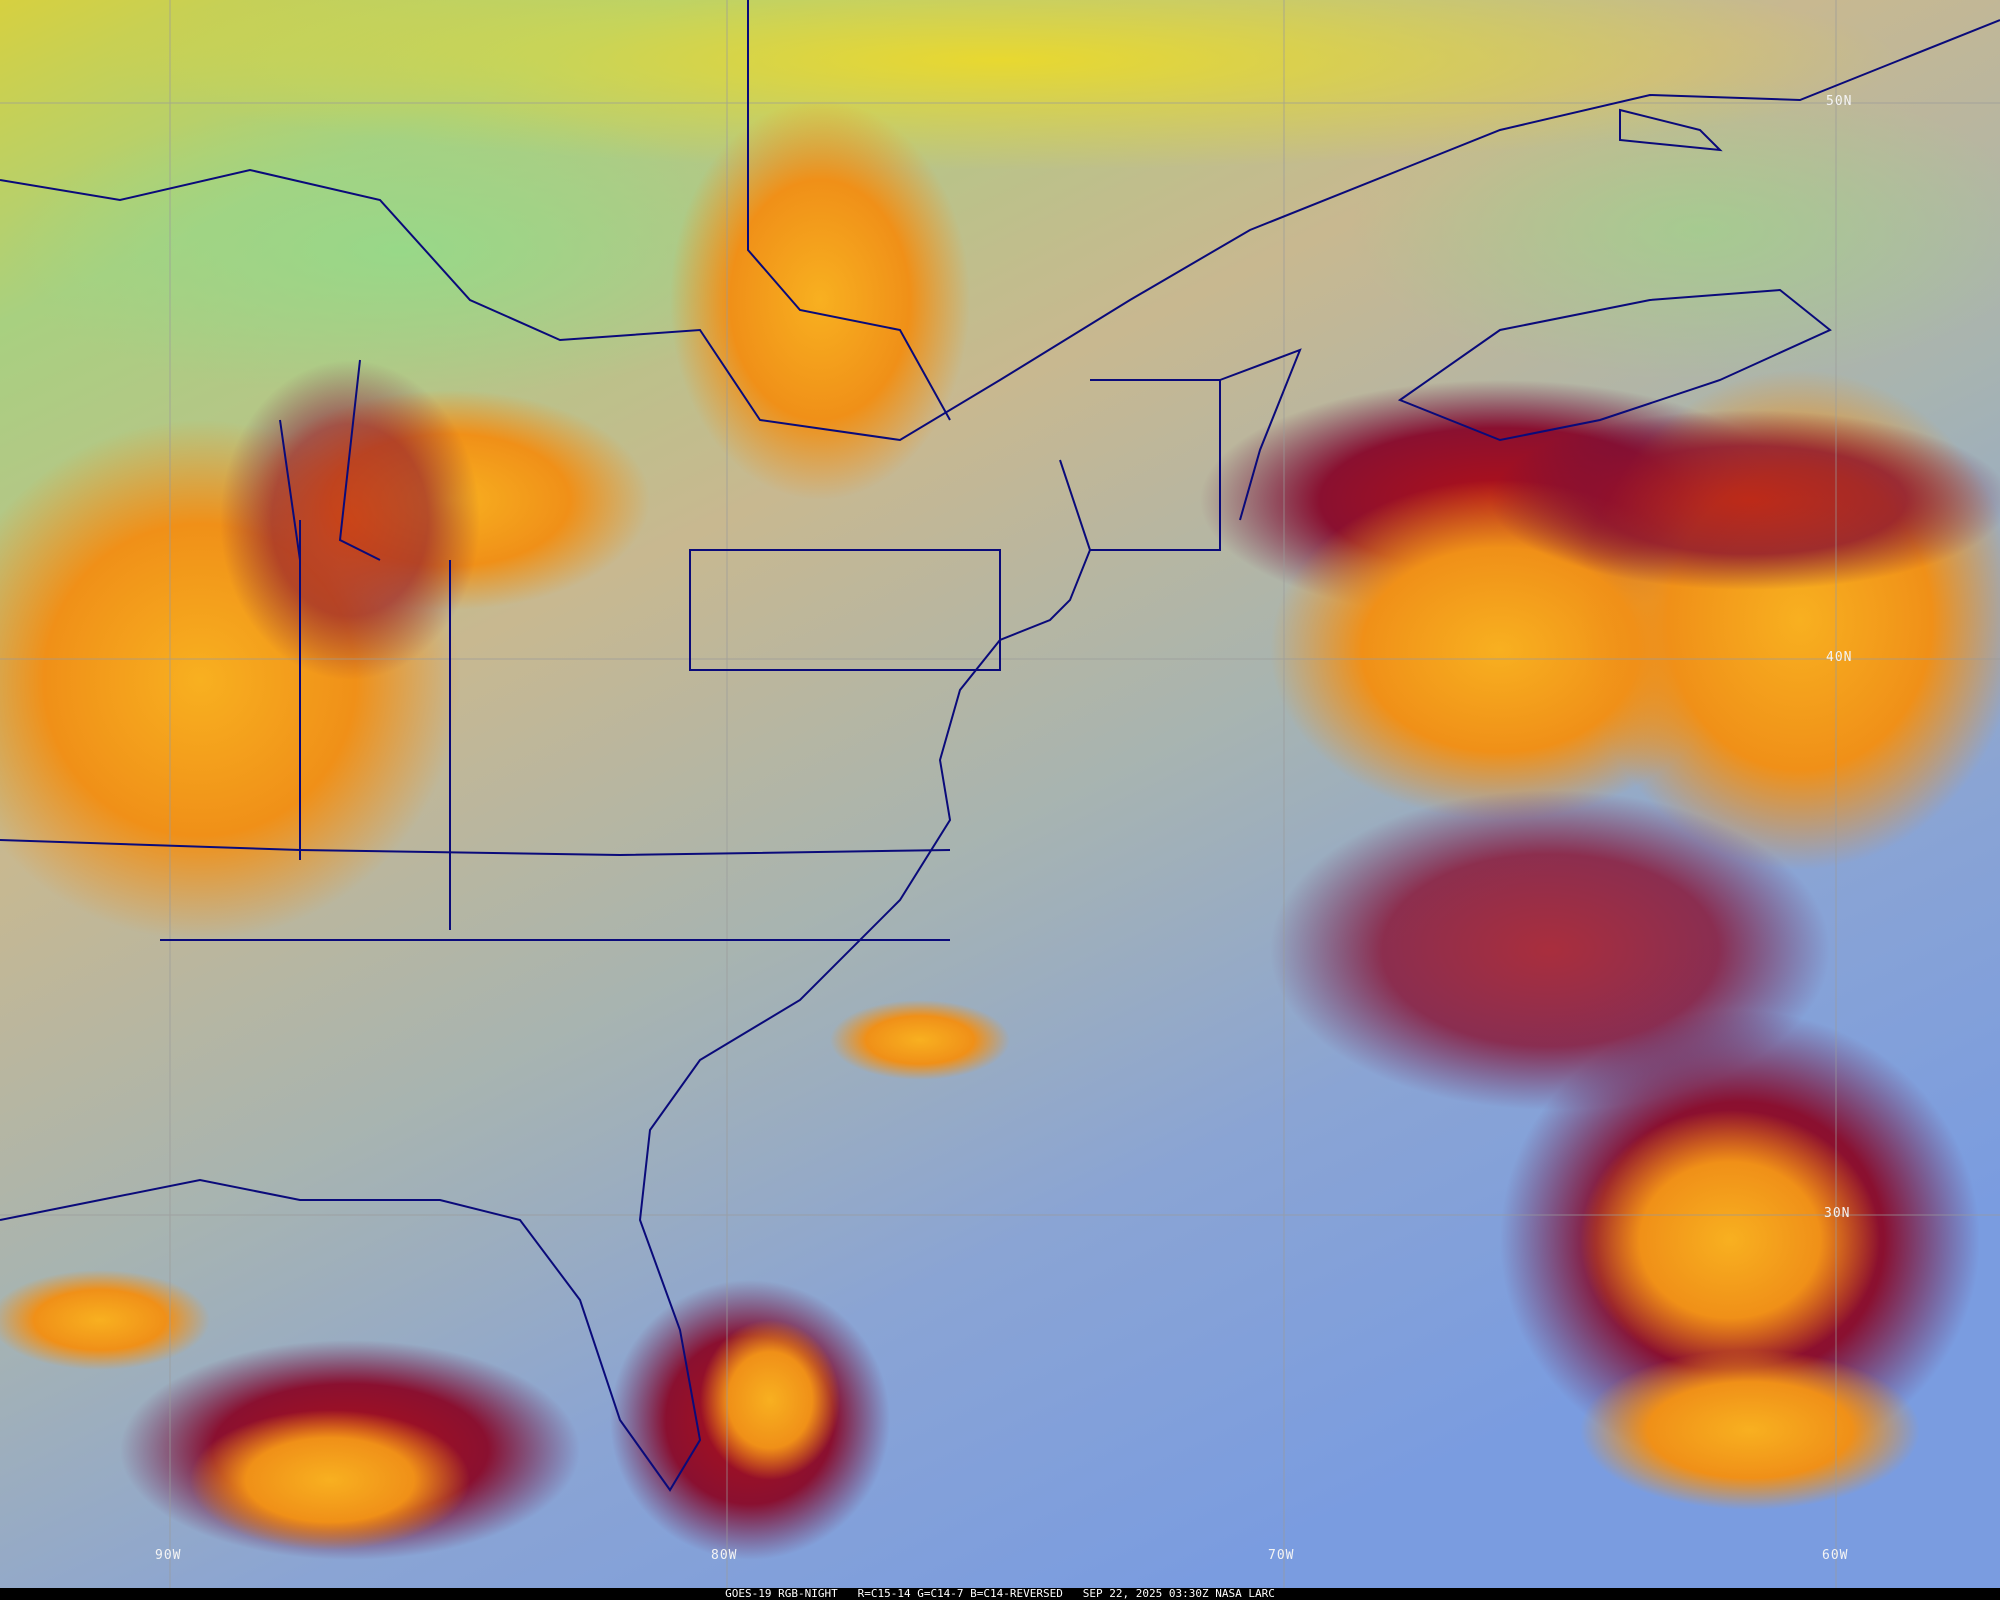 Image resolution: width=2000 pixels, height=1600 pixels. What do you see at coordinates (1835, 1555) in the screenshot?
I see `longitude-label-60w: 60W` at bounding box center [1835, 1555].